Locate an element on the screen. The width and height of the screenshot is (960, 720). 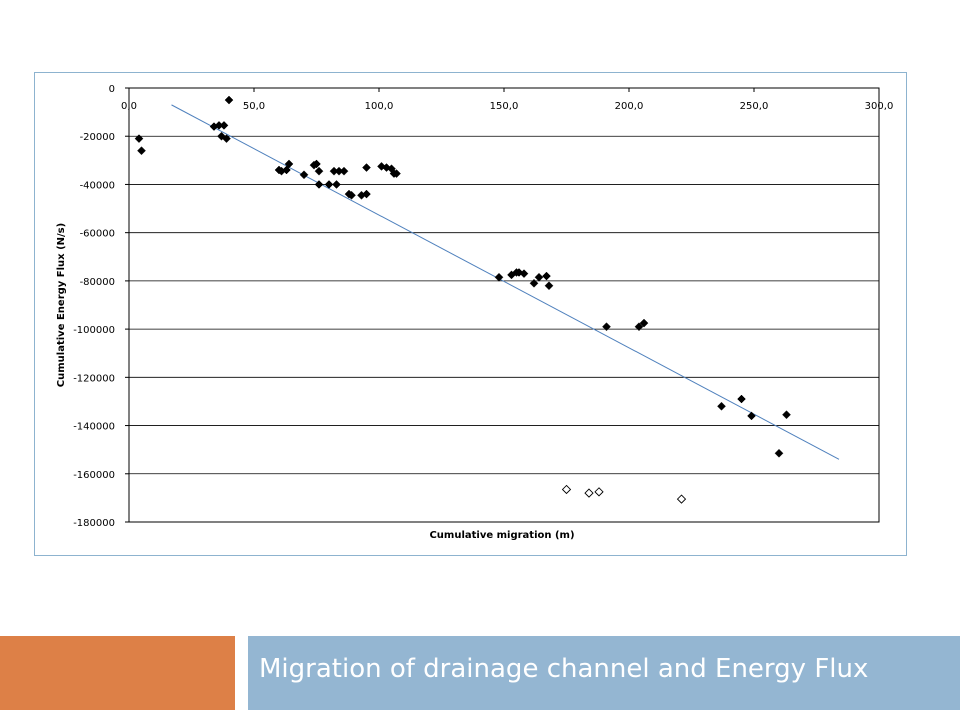
x-tick-label: 150,0 is located at coordinates (504, 106).